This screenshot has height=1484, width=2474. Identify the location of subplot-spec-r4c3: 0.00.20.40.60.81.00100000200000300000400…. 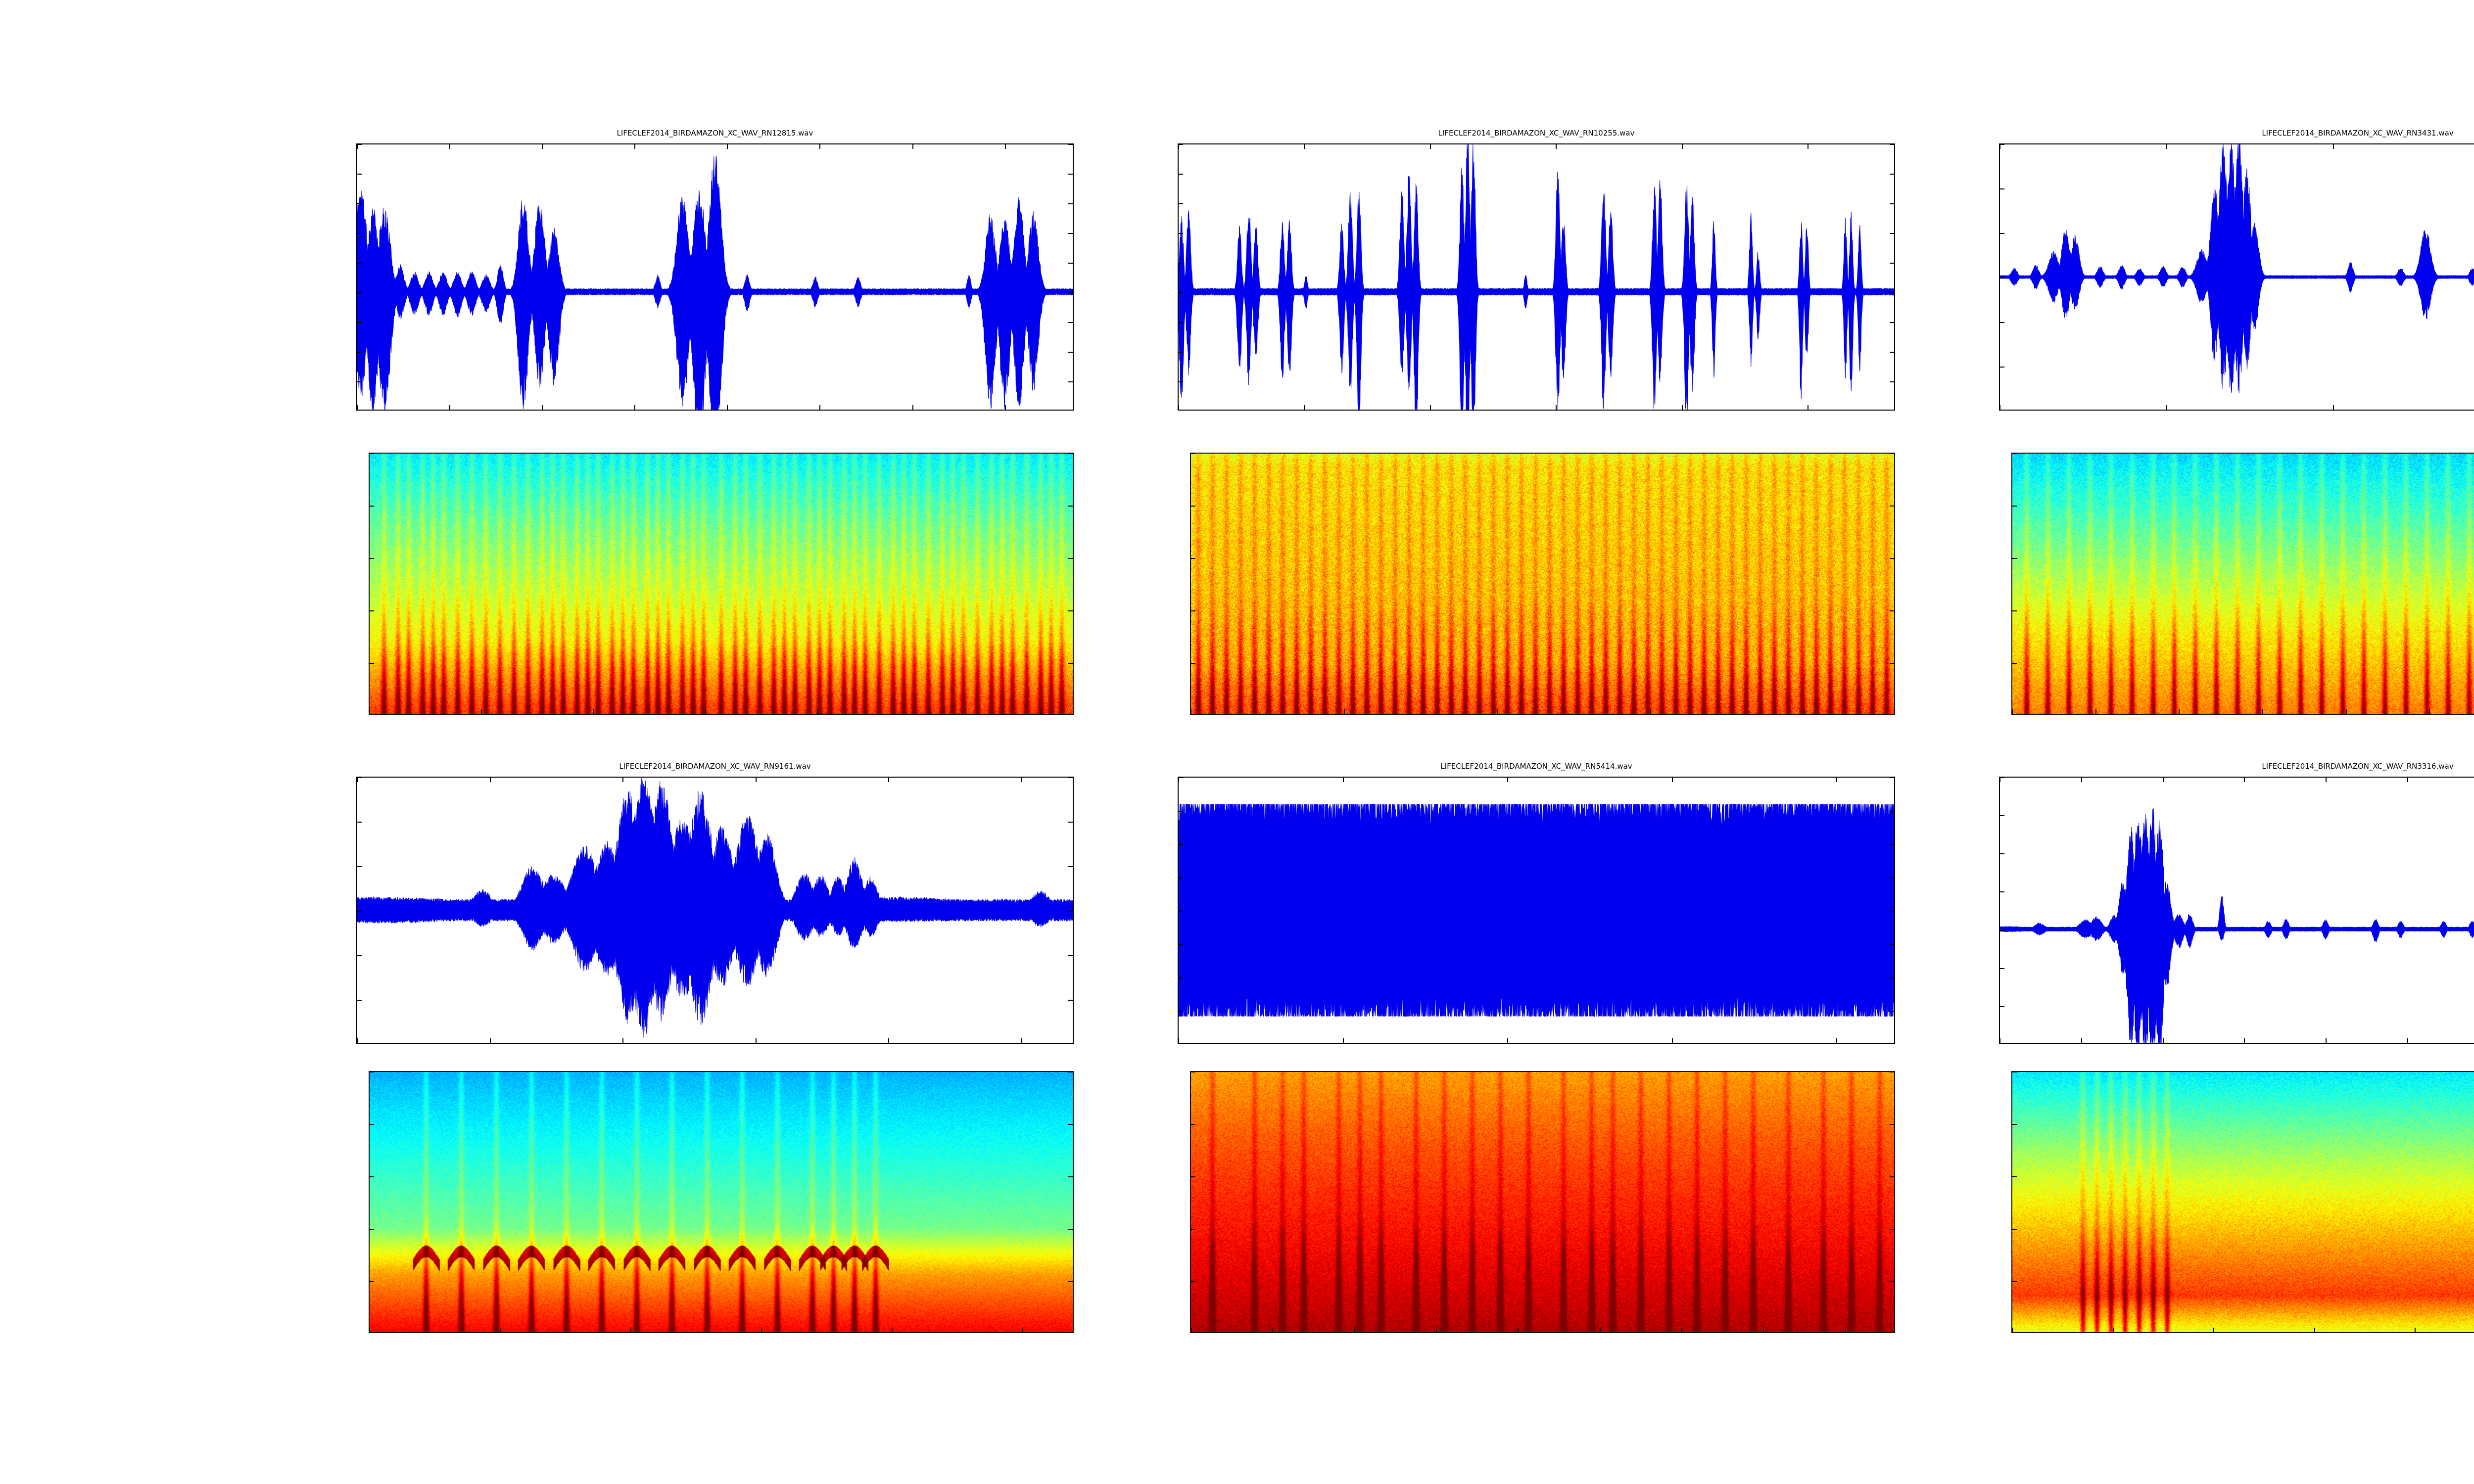
(2243, 1202).